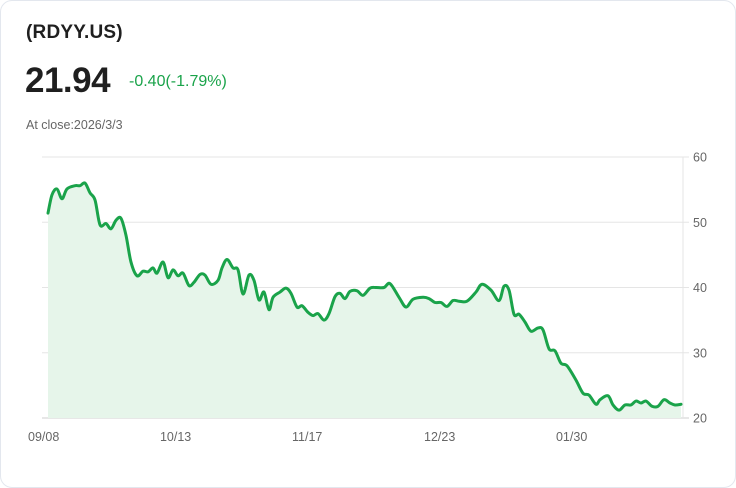  What do you see at coordinates (571, 437) in the screenshot?
I see `x-tick-label: 01/30` at bounding box center [571, 437].